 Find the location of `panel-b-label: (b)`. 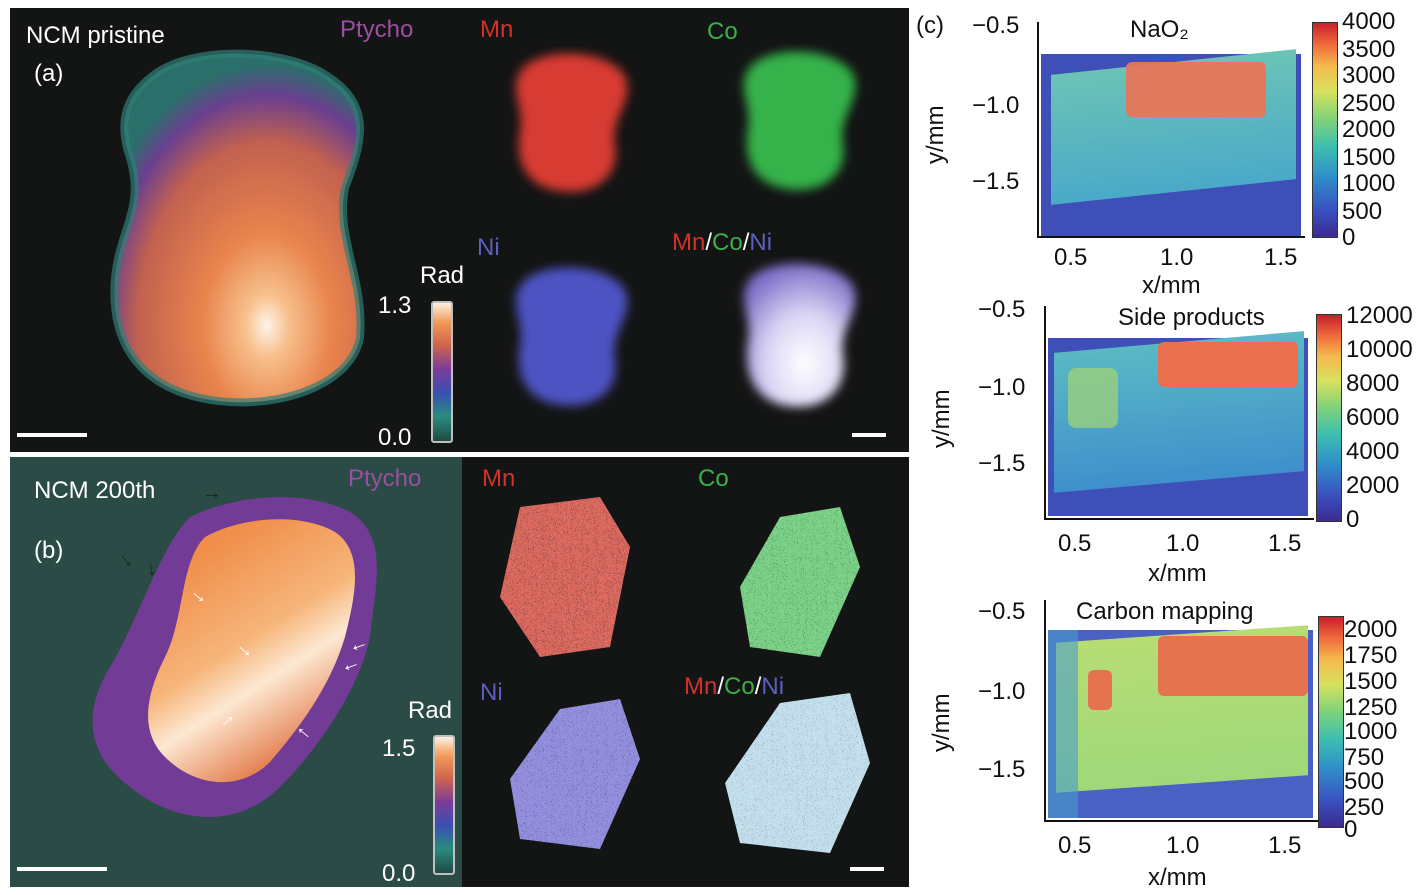

panel-b-label: (b) is located at coordinates (49, 550).